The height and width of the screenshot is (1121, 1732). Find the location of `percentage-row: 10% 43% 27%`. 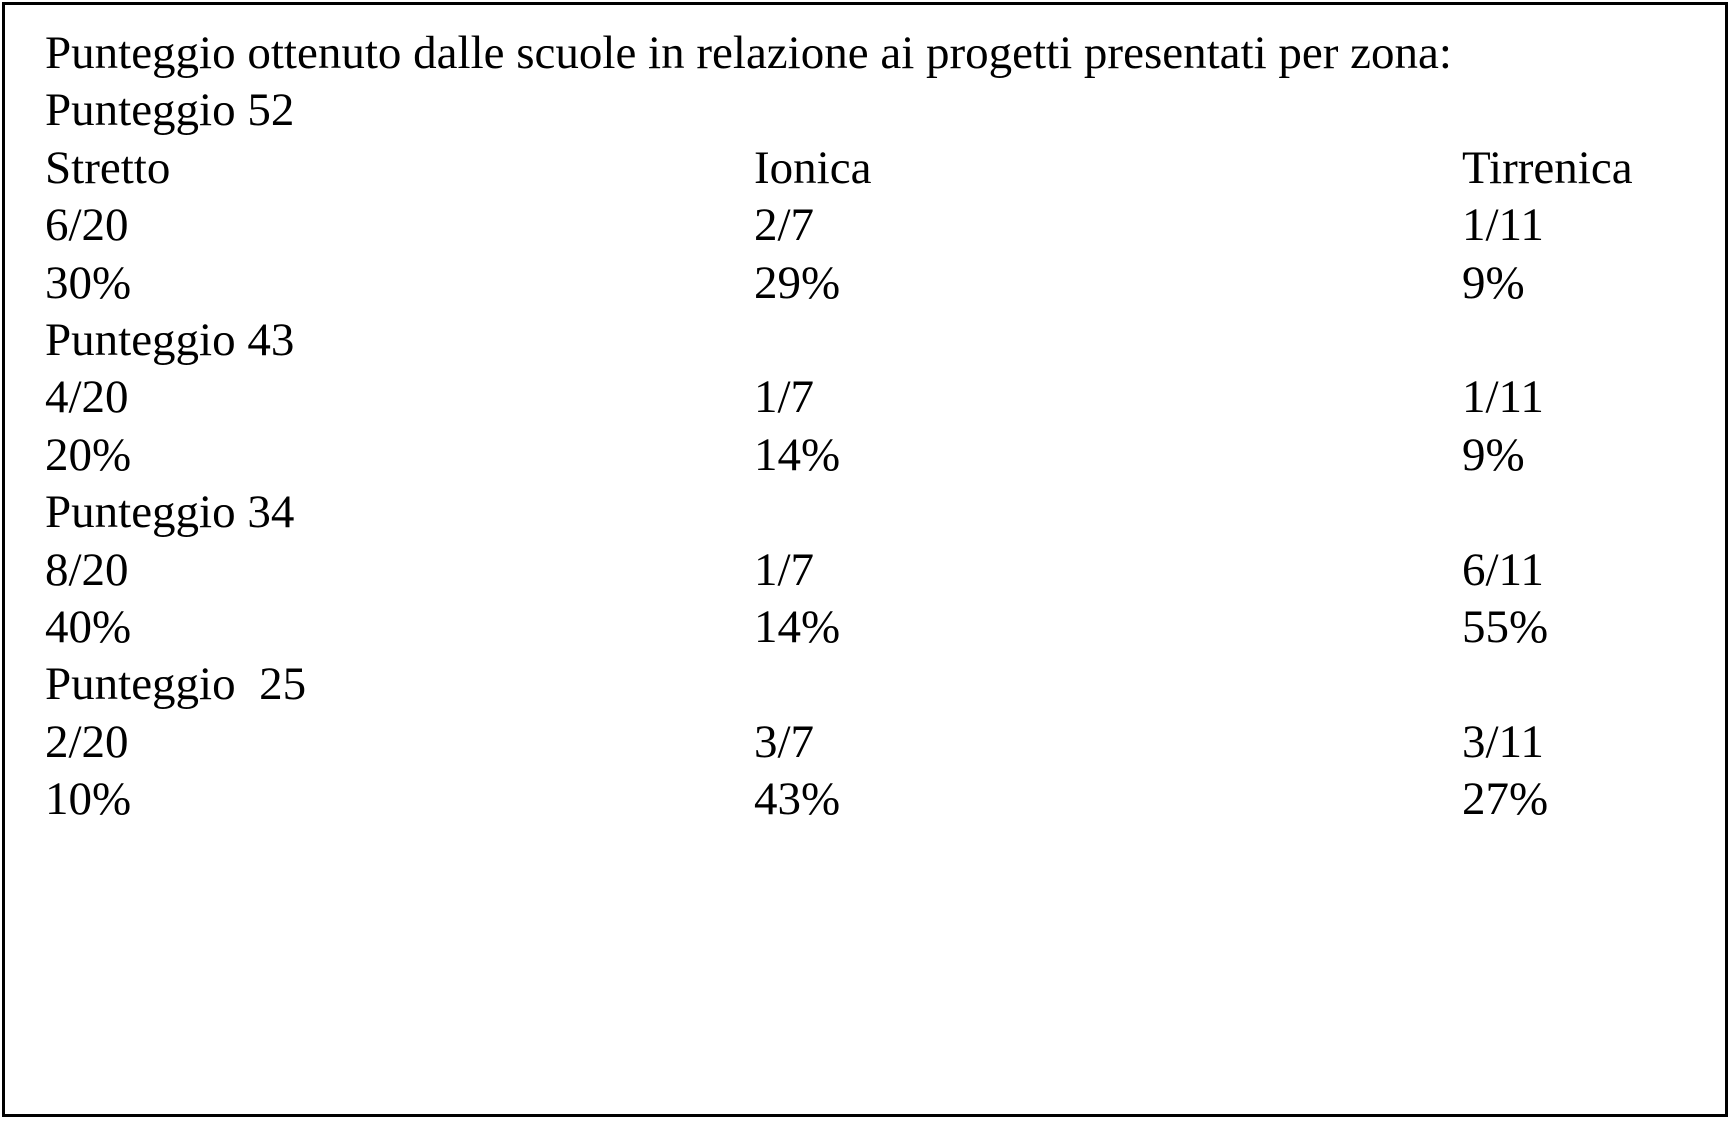

percentage-row: 10% 43% 27% is located at coordinates (875, 799).